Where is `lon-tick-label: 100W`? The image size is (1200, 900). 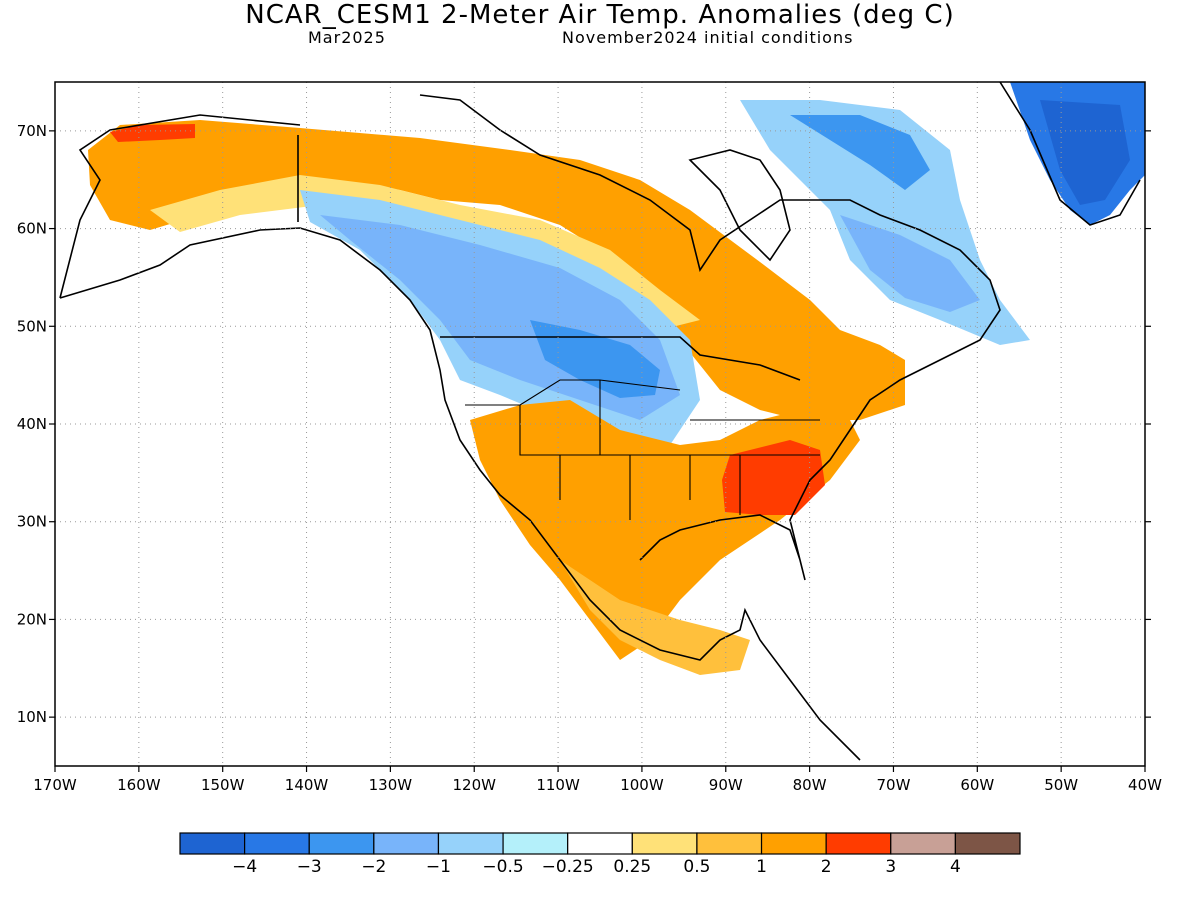 lon-tick-label: 100W is located at coordinates (642, 785).